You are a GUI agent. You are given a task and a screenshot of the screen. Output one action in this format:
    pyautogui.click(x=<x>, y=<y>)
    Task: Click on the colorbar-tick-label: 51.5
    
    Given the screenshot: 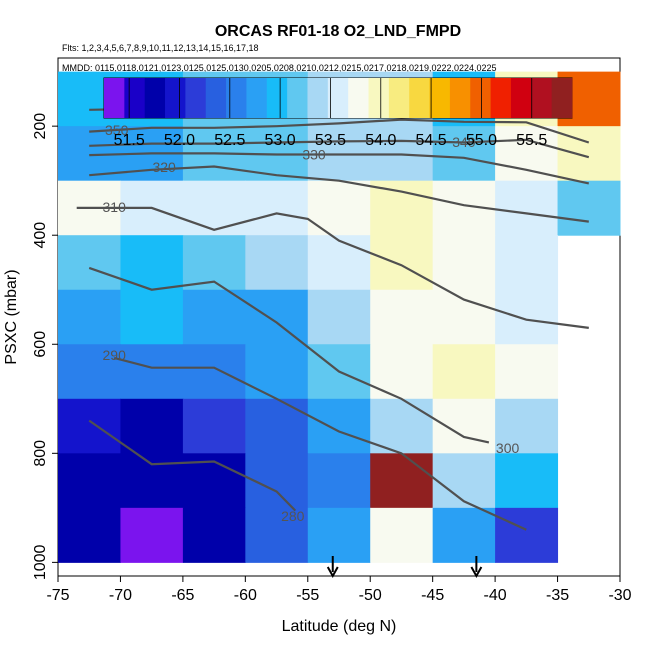 What is the action you would take?
    pyautogui.click(x=129, y=140)
    